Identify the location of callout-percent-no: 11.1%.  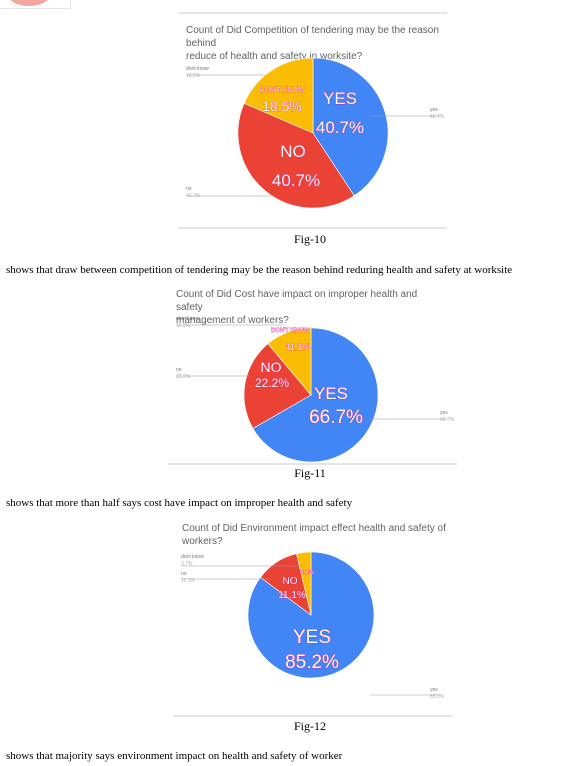
(188, 581).